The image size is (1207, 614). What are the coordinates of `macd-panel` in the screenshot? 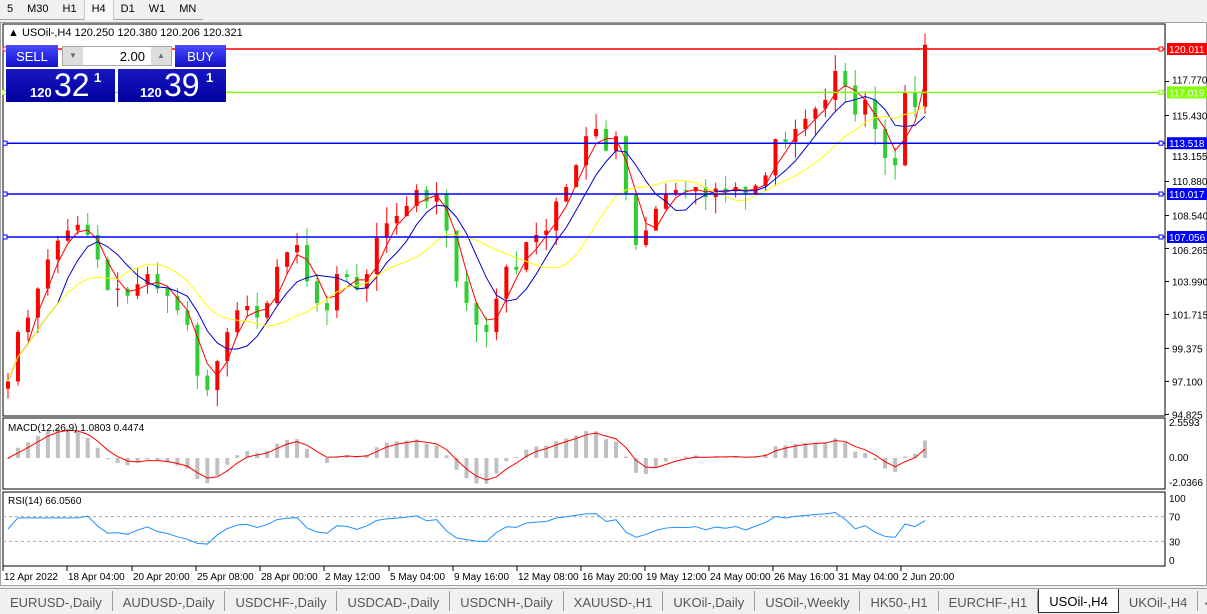 It's located at (584, 453).